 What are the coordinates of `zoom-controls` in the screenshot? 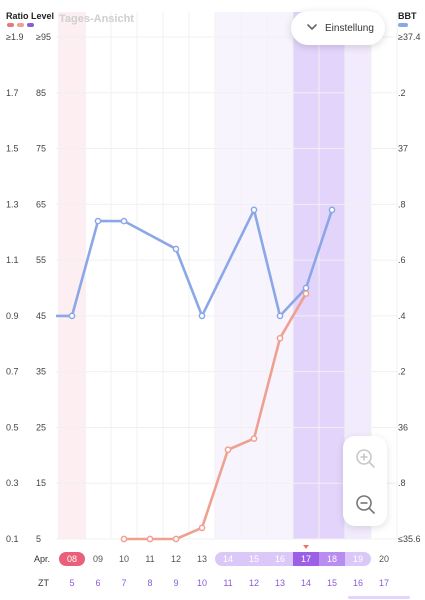 It's located at (365, 481).